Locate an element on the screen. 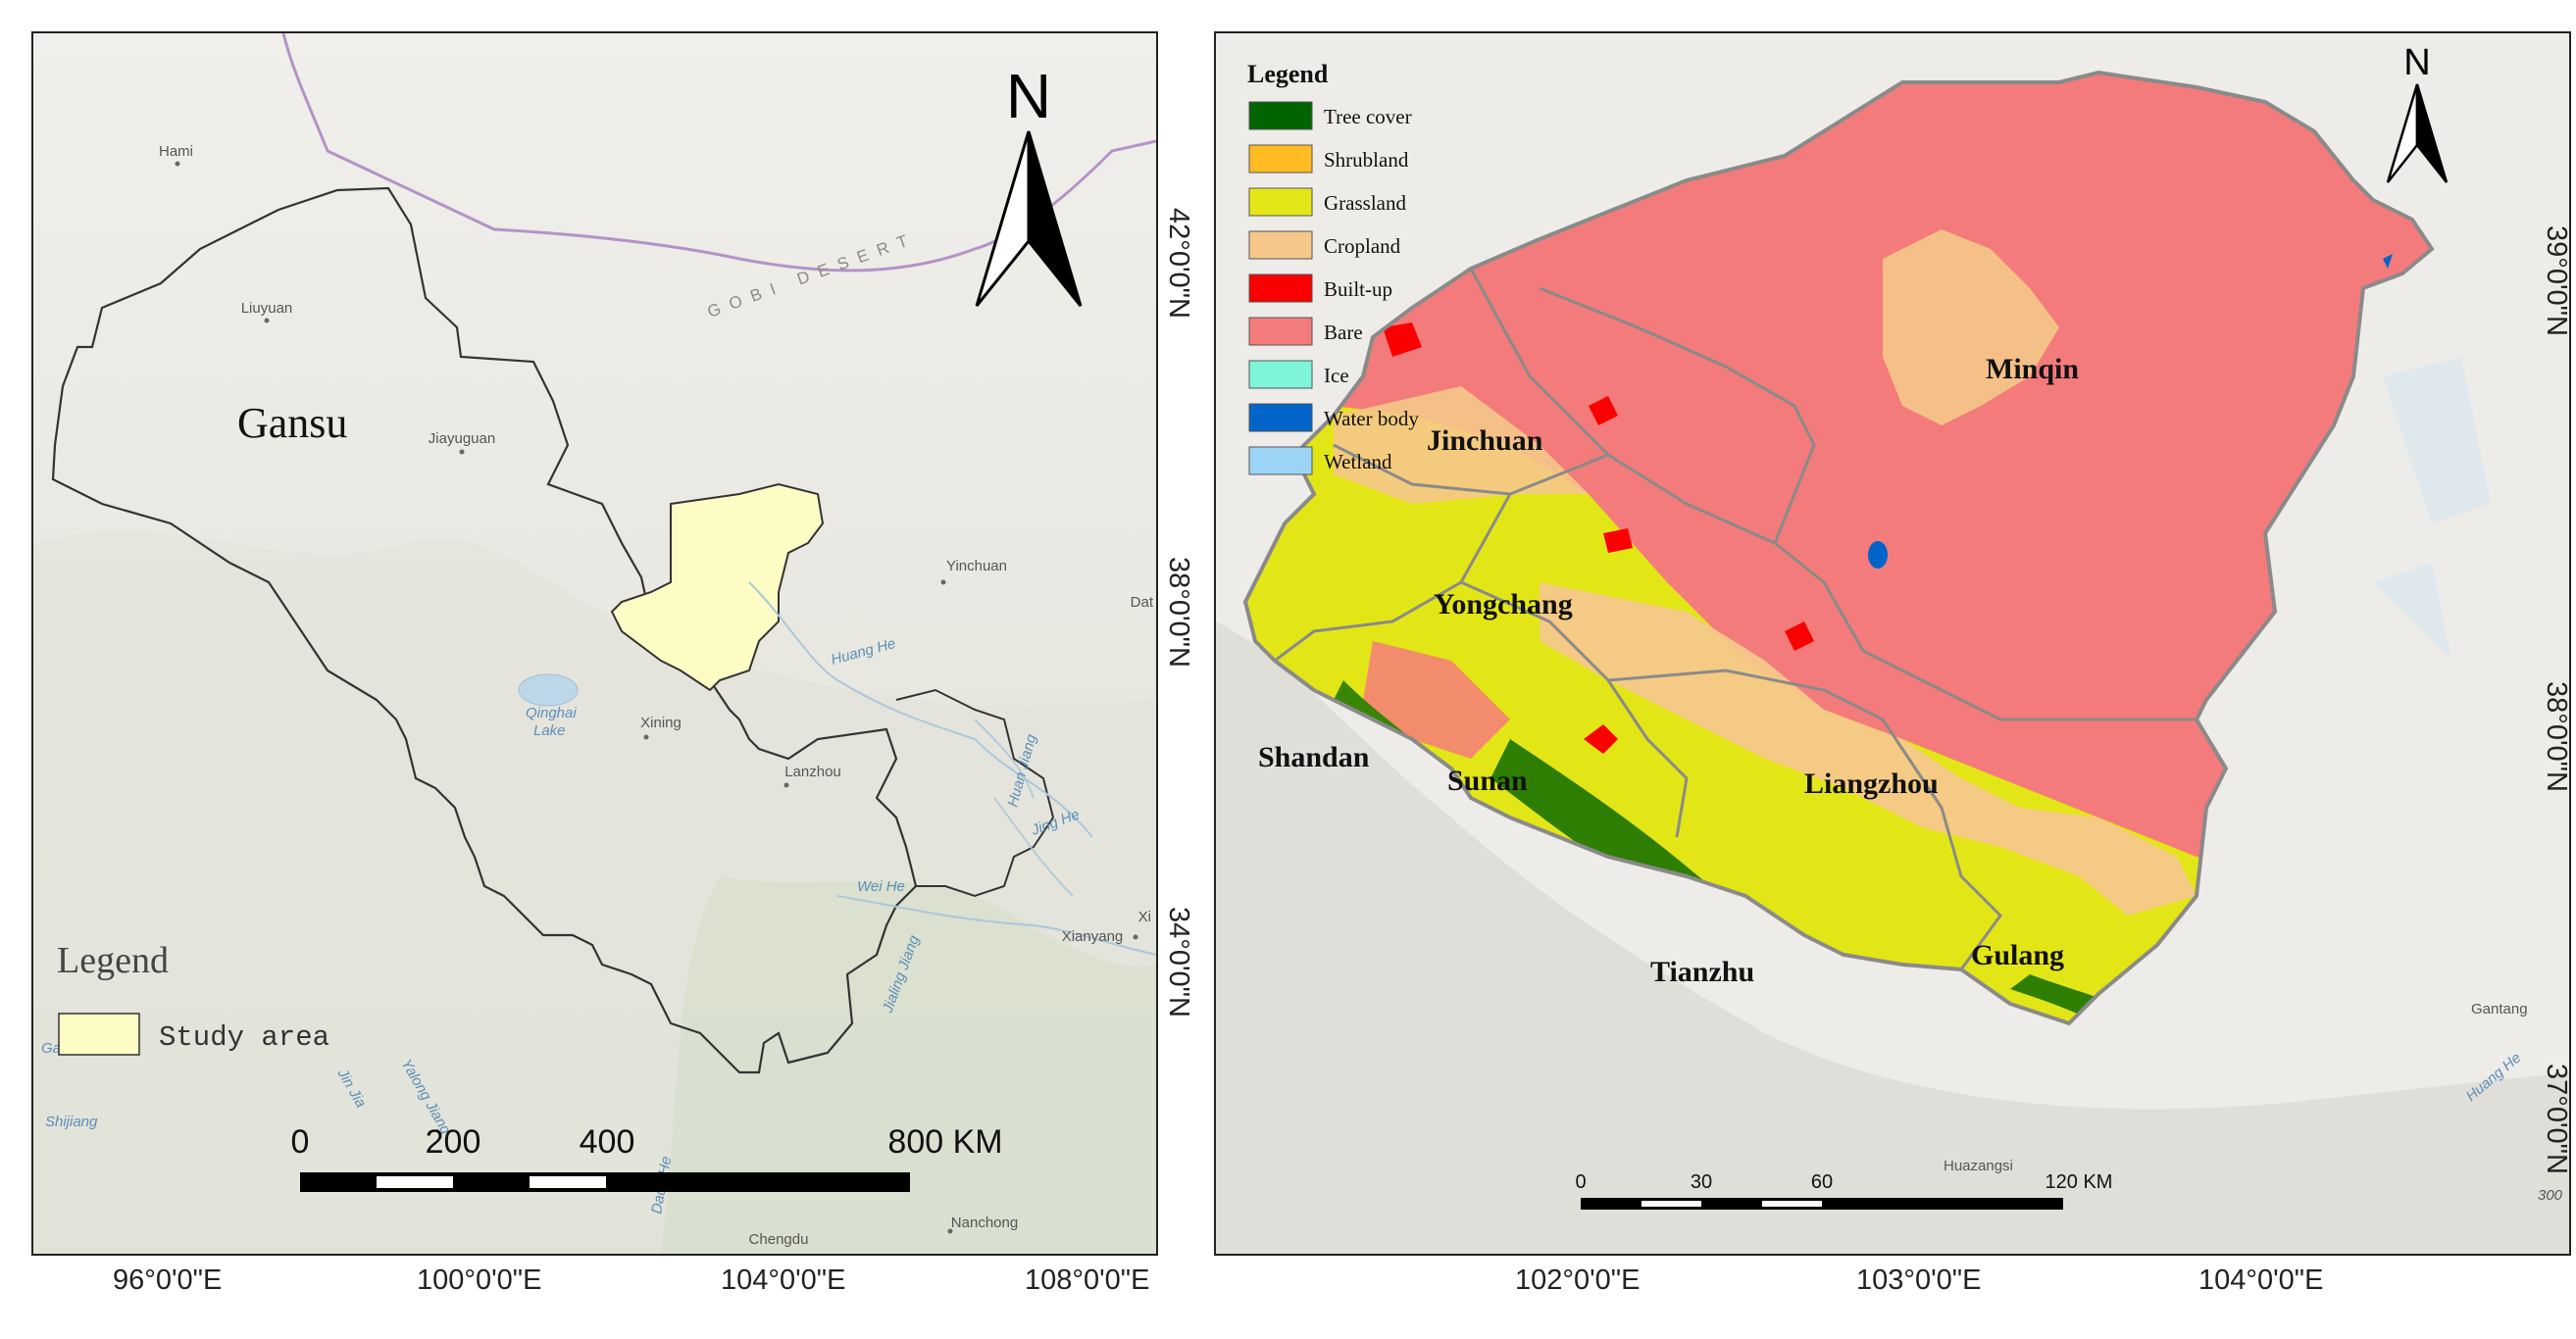  water-body-hongyashan is located at coordinates (1878, 555).